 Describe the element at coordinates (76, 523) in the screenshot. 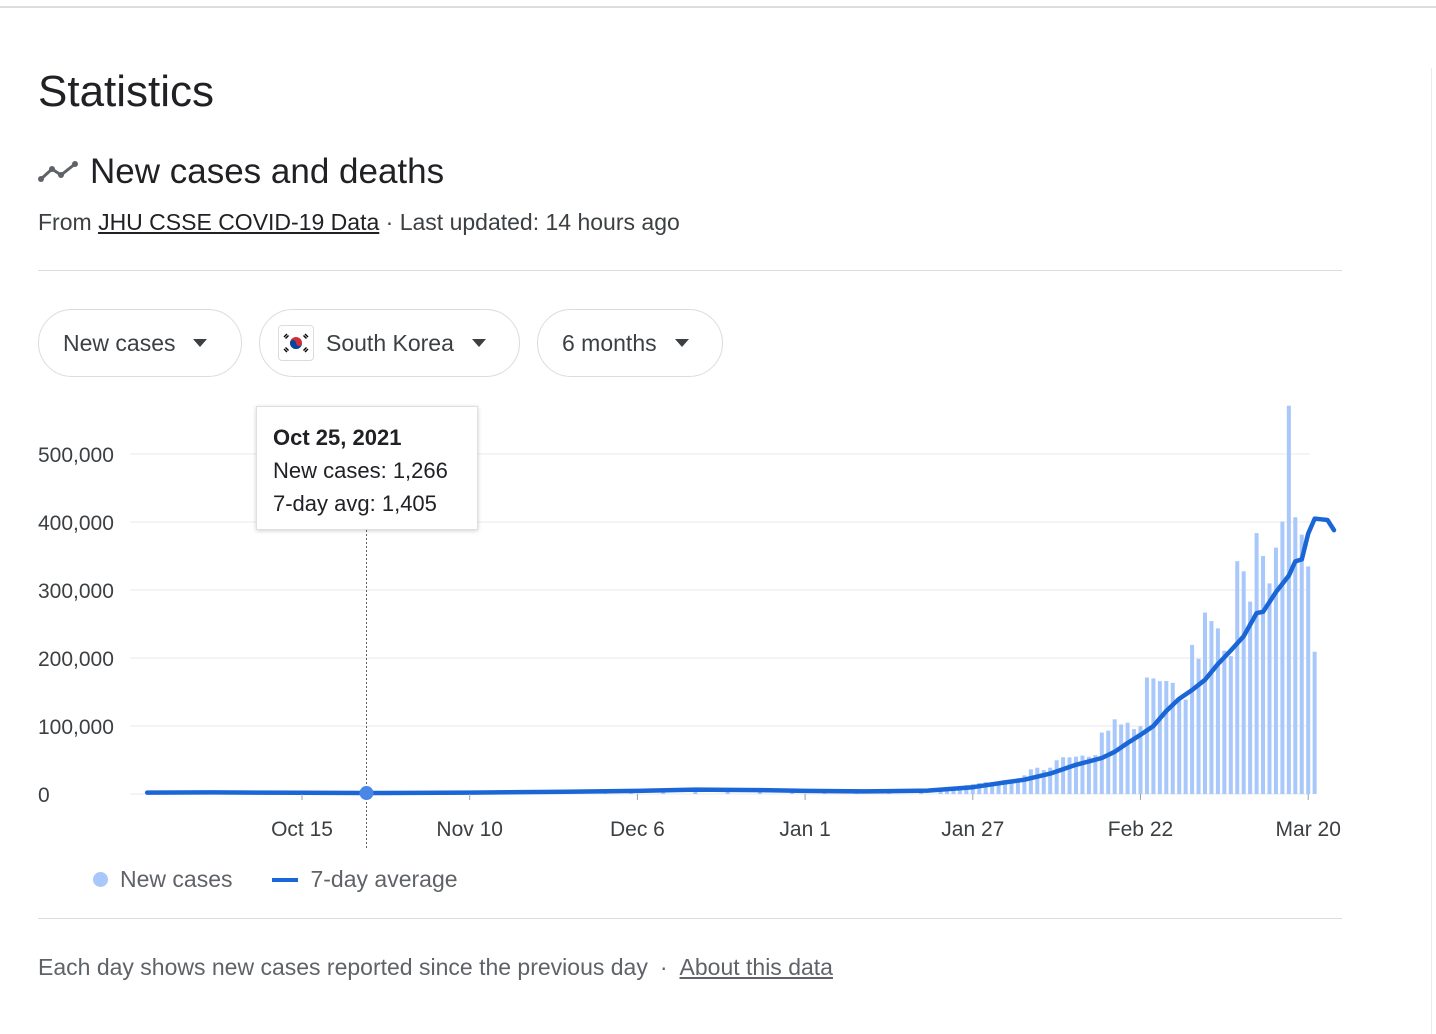

I see `y-tick-label: 400,000` at that location.